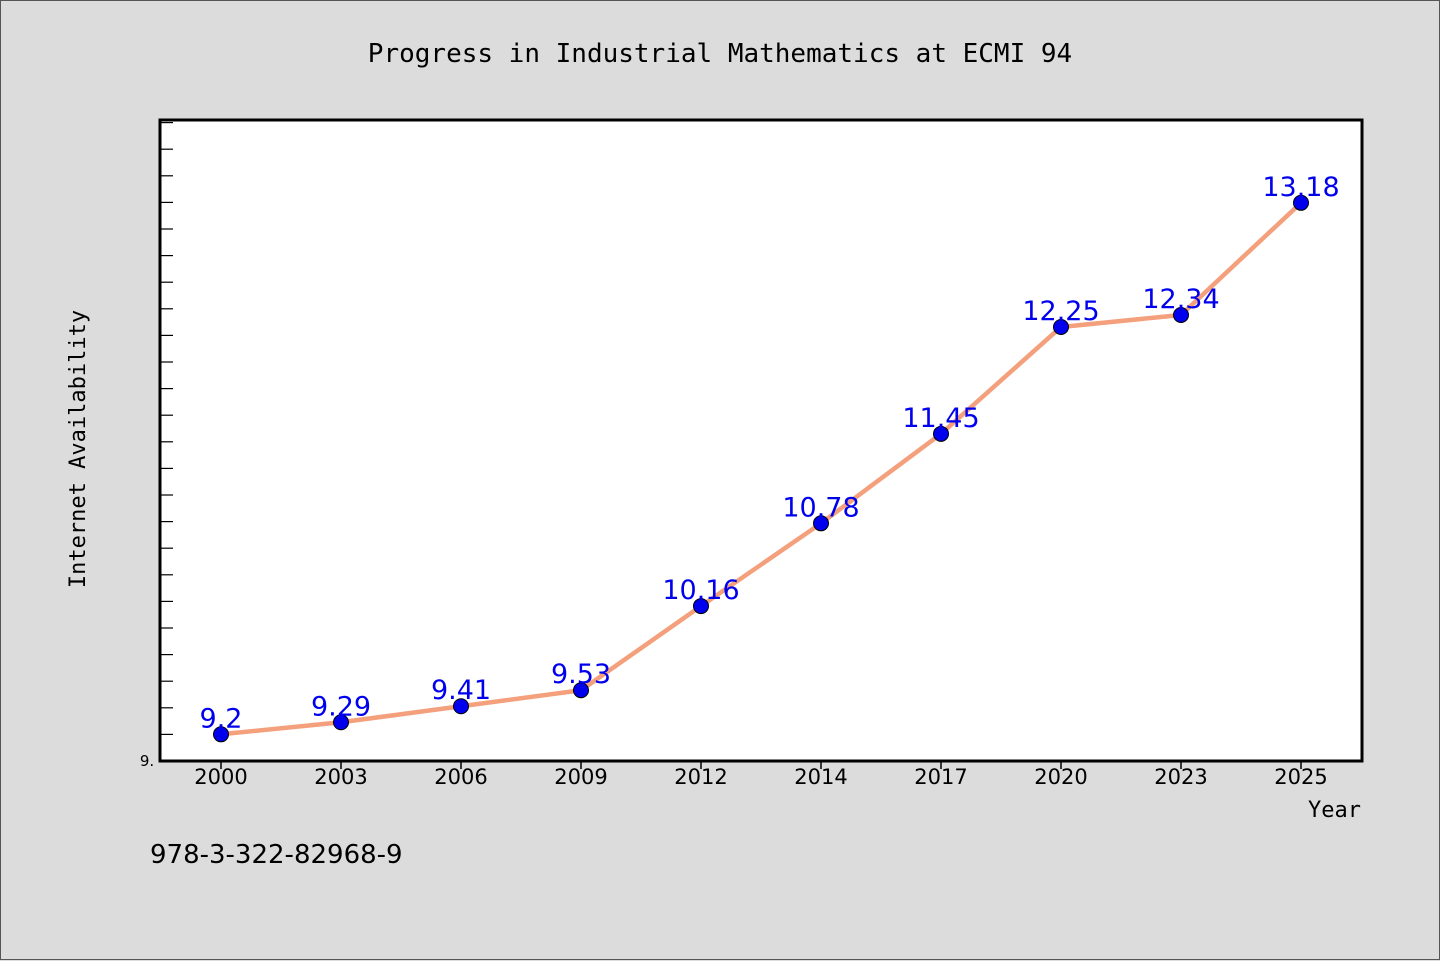 This screenshot has width=1440, height=961. I want to click on x-tick-label: 2023, so click(1180, 777).